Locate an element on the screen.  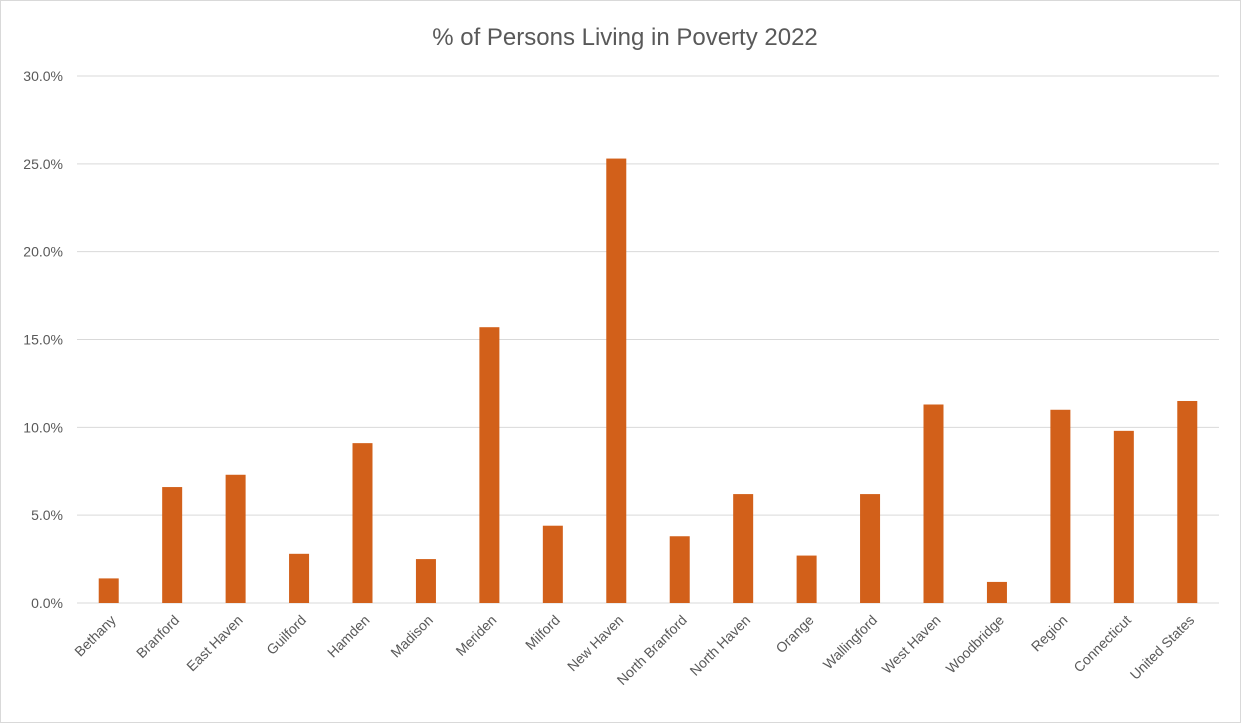
bar-milford is located at coordinates (552, 564).